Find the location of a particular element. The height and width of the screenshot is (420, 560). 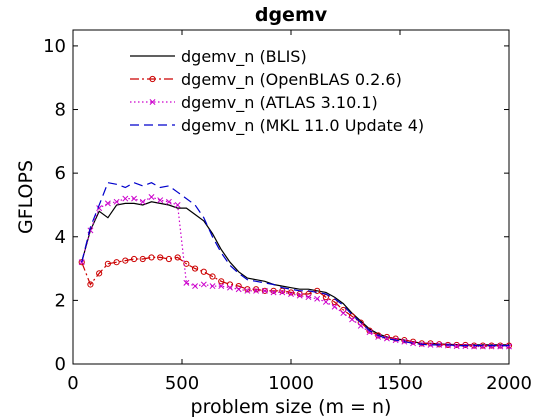

y-tick-label: 8 is located at coordinates (60, 110).